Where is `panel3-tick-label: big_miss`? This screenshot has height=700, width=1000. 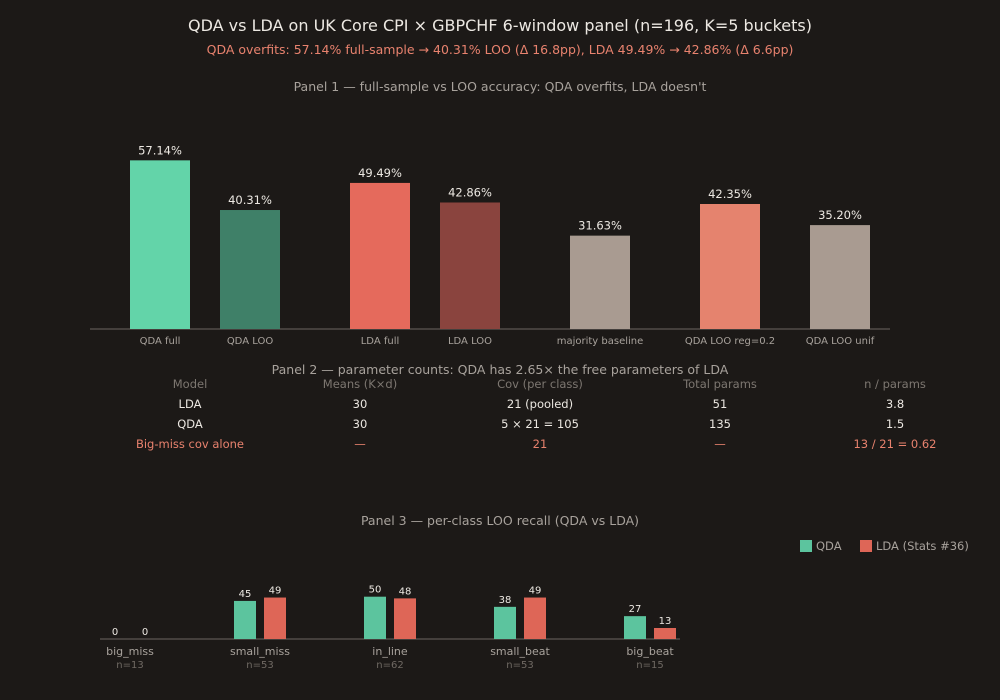 panel3-tick-label: big_miss is located at coordinates (130, 651).